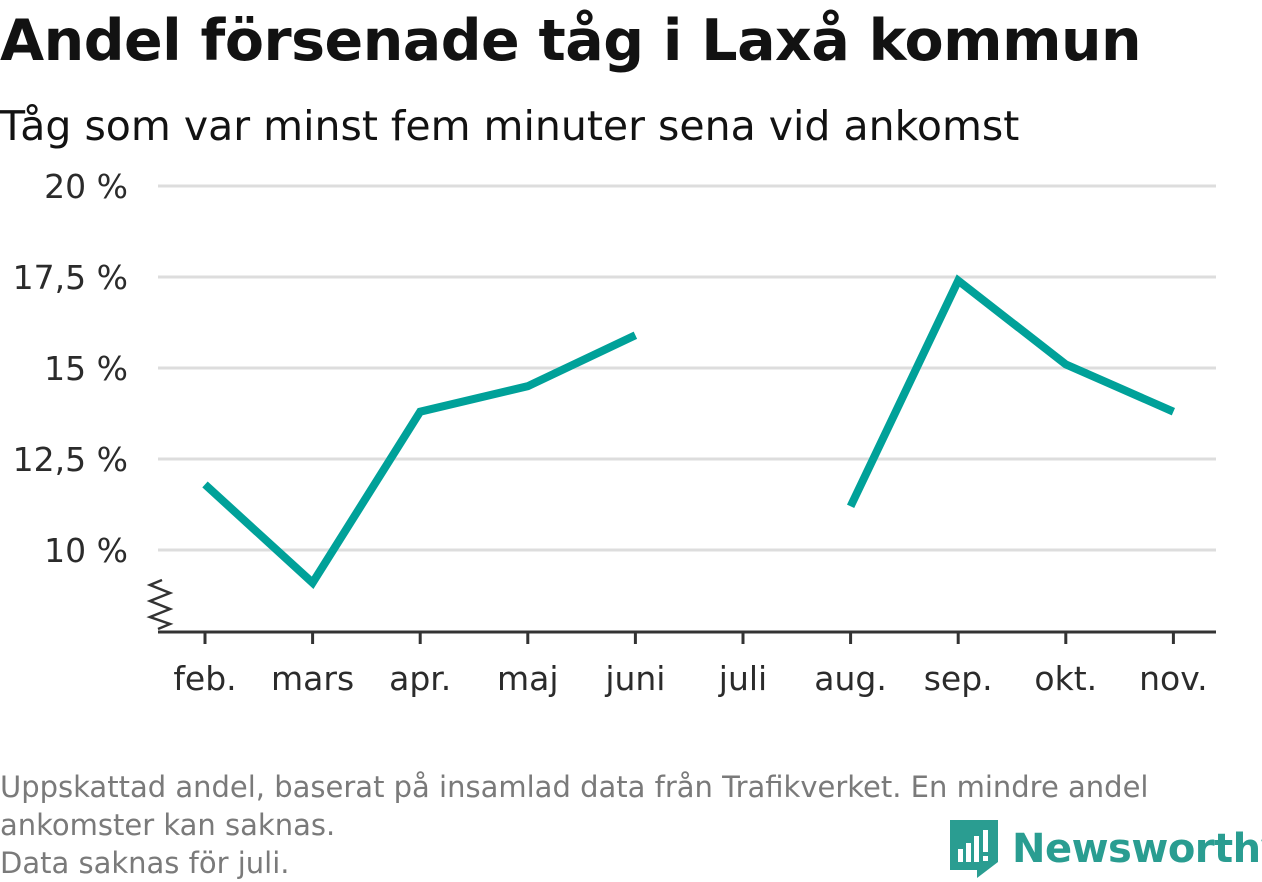  I want to click on x-tick-label: okt., so click(1065, 678).